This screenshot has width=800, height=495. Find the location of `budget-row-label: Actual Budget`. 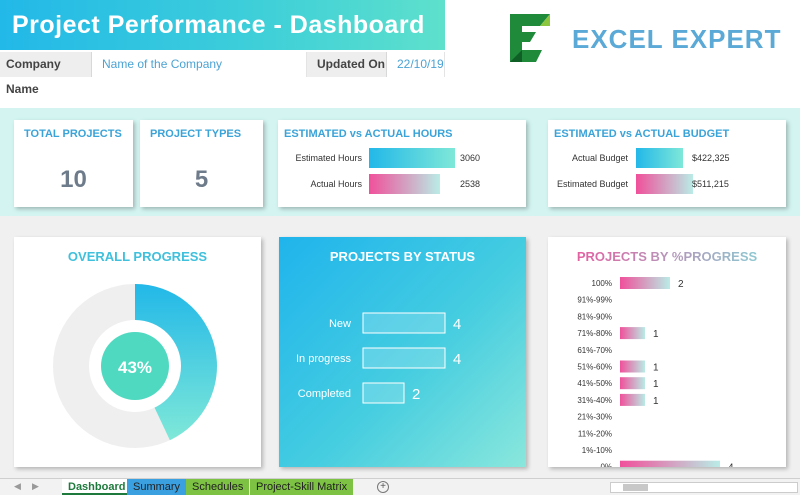

budget-row-label: Actual Budget is located at coordinates (599, 158).